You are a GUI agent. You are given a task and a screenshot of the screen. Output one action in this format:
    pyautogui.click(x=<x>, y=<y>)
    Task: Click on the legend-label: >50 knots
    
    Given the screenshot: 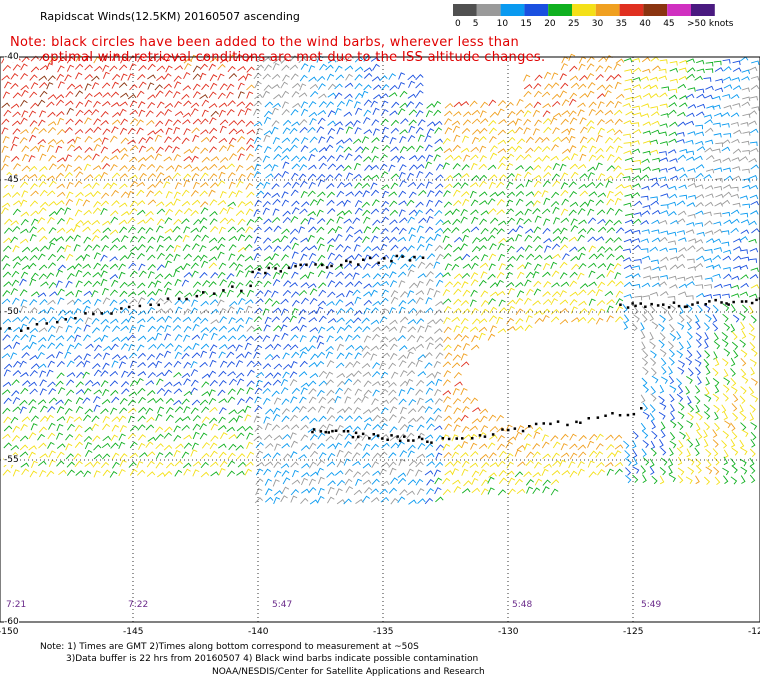 What is the action you would take?
    pyautogui.click(x=710, y=24)
    